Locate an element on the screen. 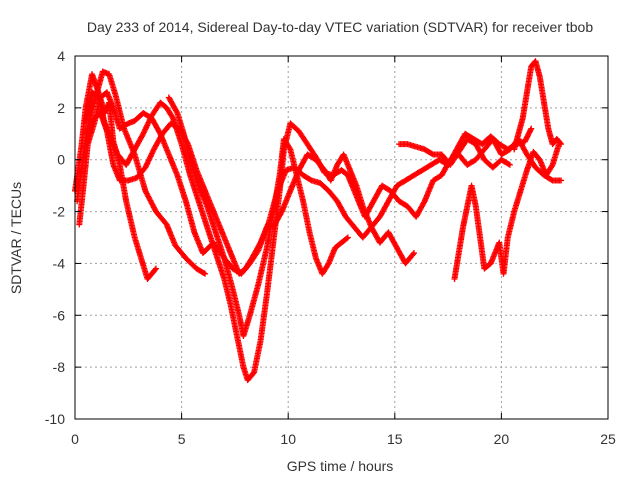 The height and width of the screenshot is (480, 640). y-tick-label: -2 is located at coordinates (59, 212).